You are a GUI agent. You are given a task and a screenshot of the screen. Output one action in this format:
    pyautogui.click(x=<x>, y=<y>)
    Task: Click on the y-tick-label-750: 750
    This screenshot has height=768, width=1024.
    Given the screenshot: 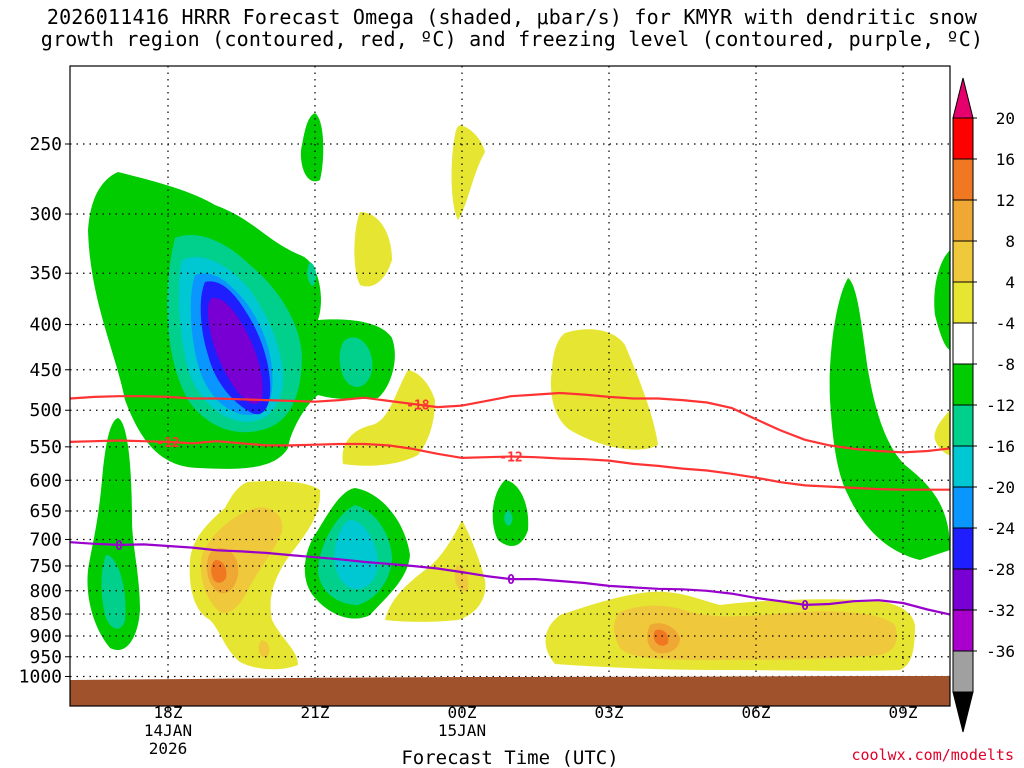 What is the action you would take?
    pyautogui.click(x=45, y=566)
    